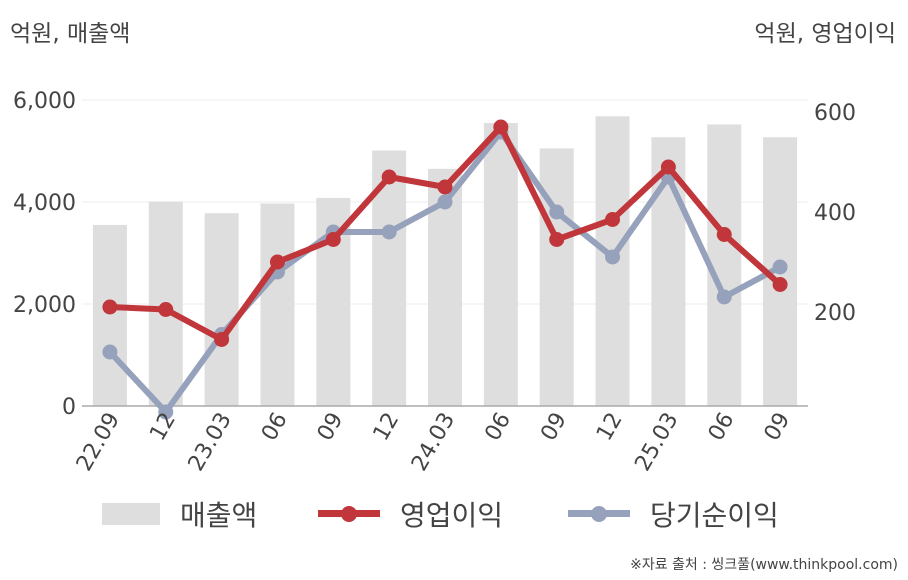 The height and width of the screenshot is (580, 908). I want to click on y-right-tick-label: 200, so click(835, 313).